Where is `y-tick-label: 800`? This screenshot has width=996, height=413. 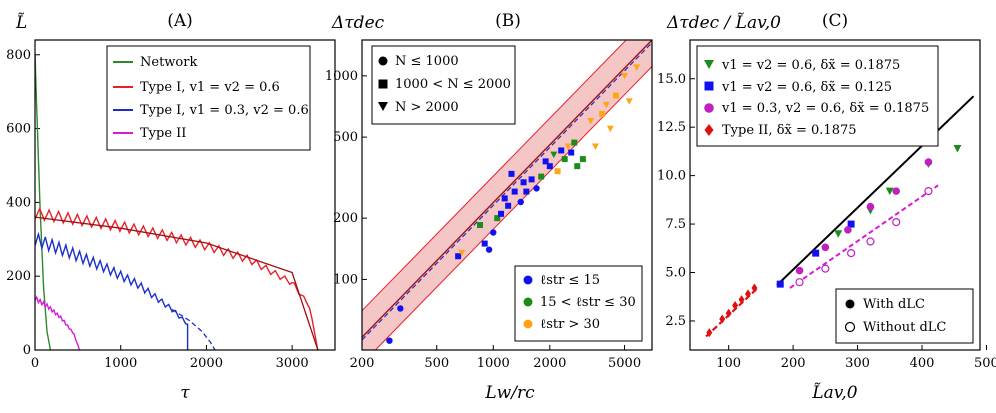 y-tick-label: 800 is located at coordinates (18, 55).